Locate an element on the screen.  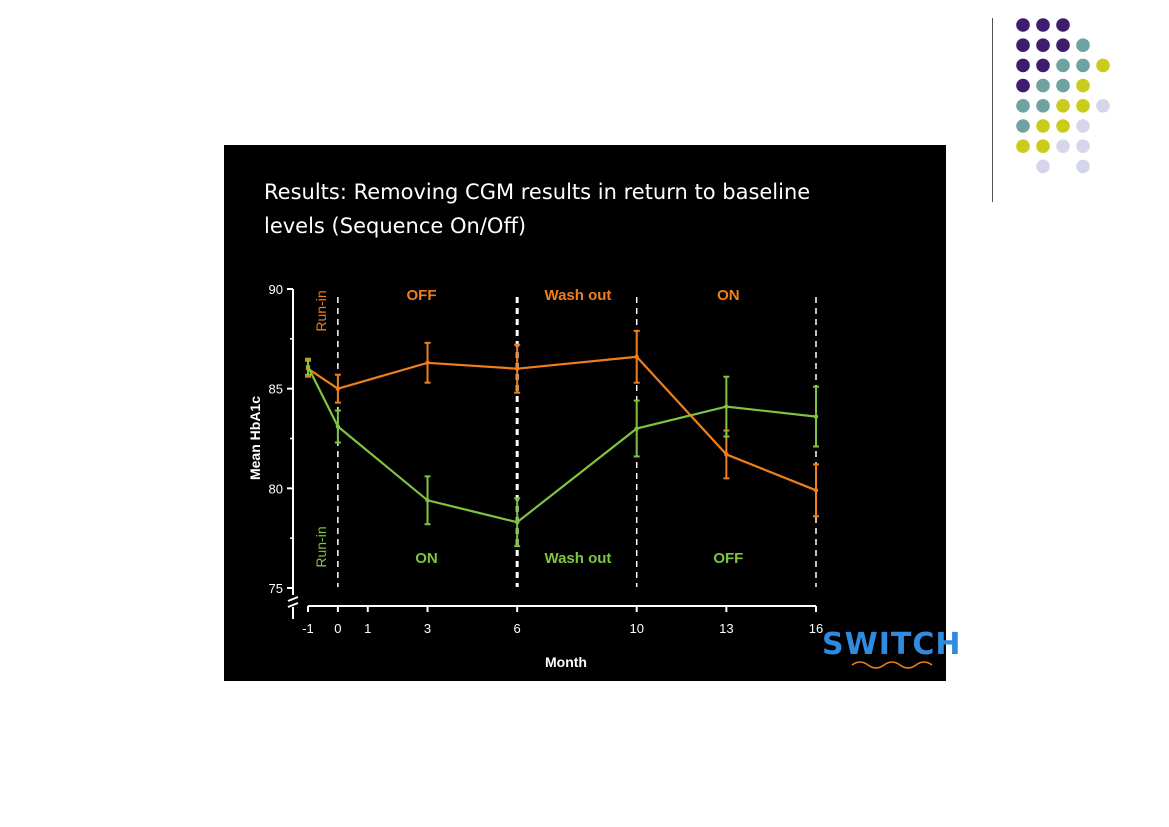
y-axis-label: Mean HbA1c is located at coordinates (255, 438).